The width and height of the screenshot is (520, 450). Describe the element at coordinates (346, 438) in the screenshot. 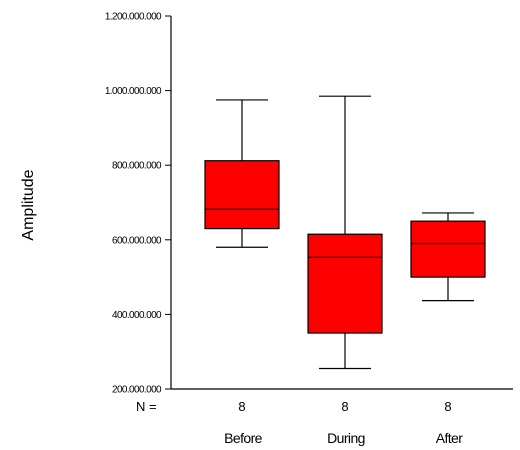

I see `category-label: During` at that location.